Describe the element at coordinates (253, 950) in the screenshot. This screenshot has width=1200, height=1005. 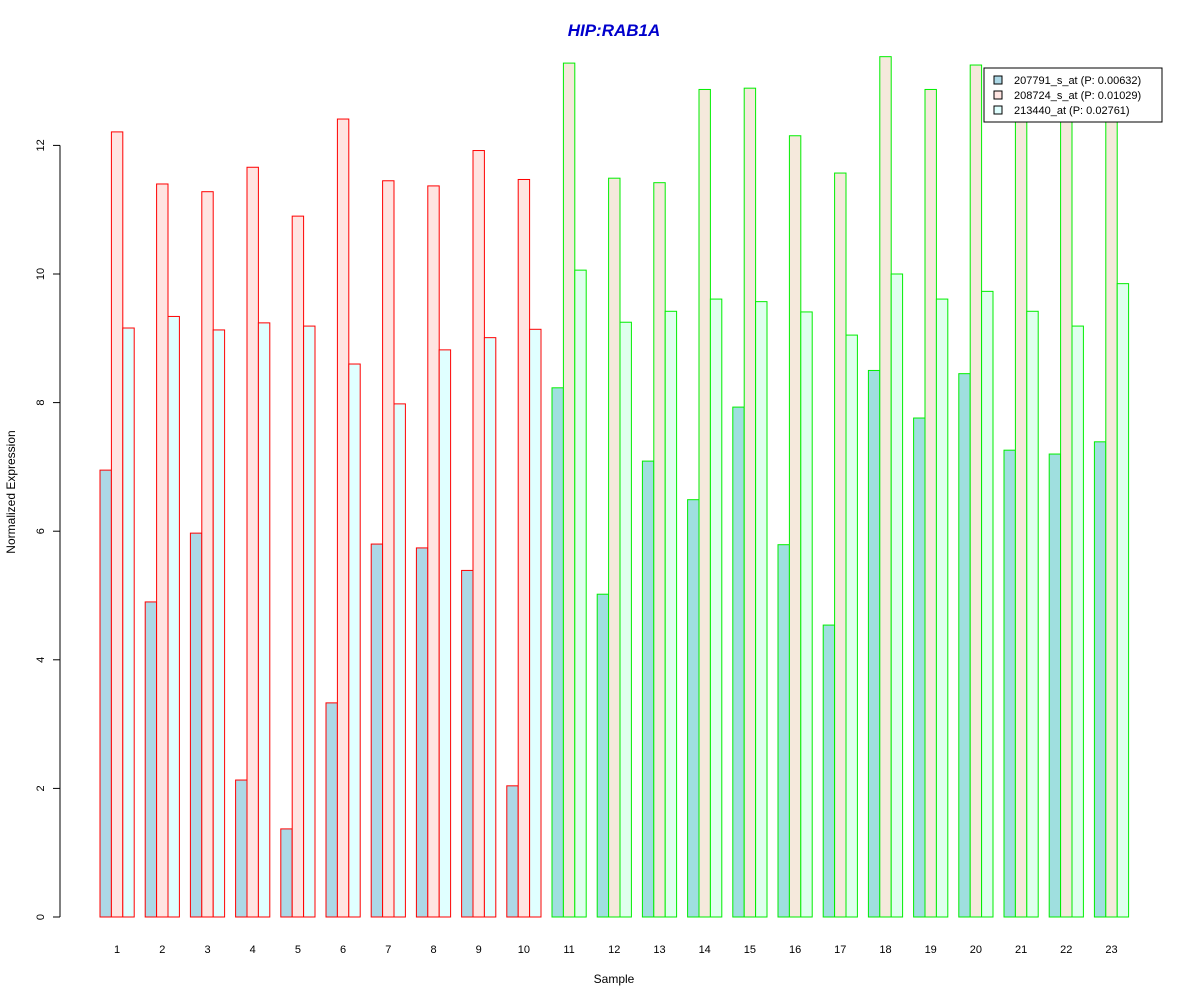
I see `x-tick-label: 4` at that location.